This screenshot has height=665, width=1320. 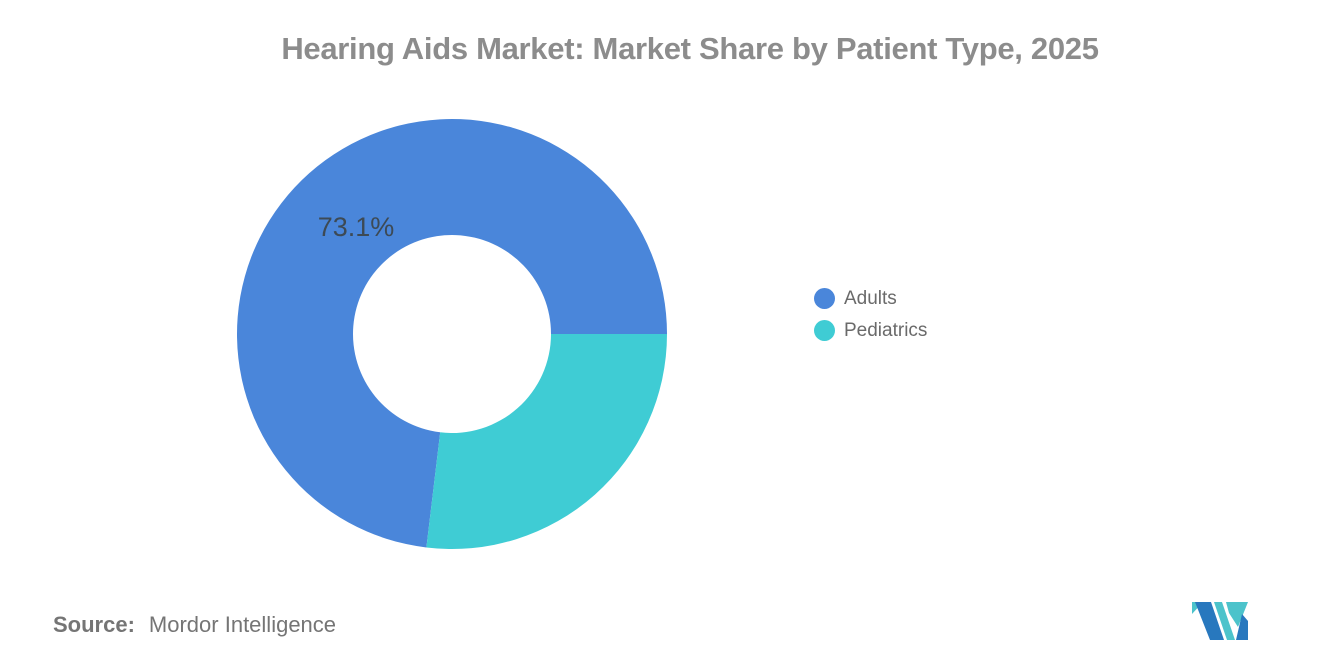 I want to click on source-value: Mordor Intelligence, so click(x=242, y=624).